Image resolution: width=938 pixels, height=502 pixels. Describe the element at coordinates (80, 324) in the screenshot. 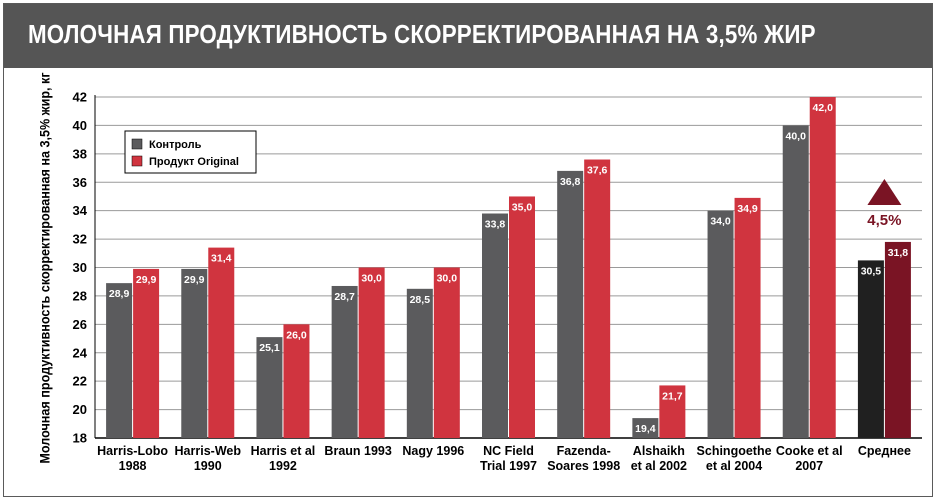

I see `y-tick-label: 26` at that location.